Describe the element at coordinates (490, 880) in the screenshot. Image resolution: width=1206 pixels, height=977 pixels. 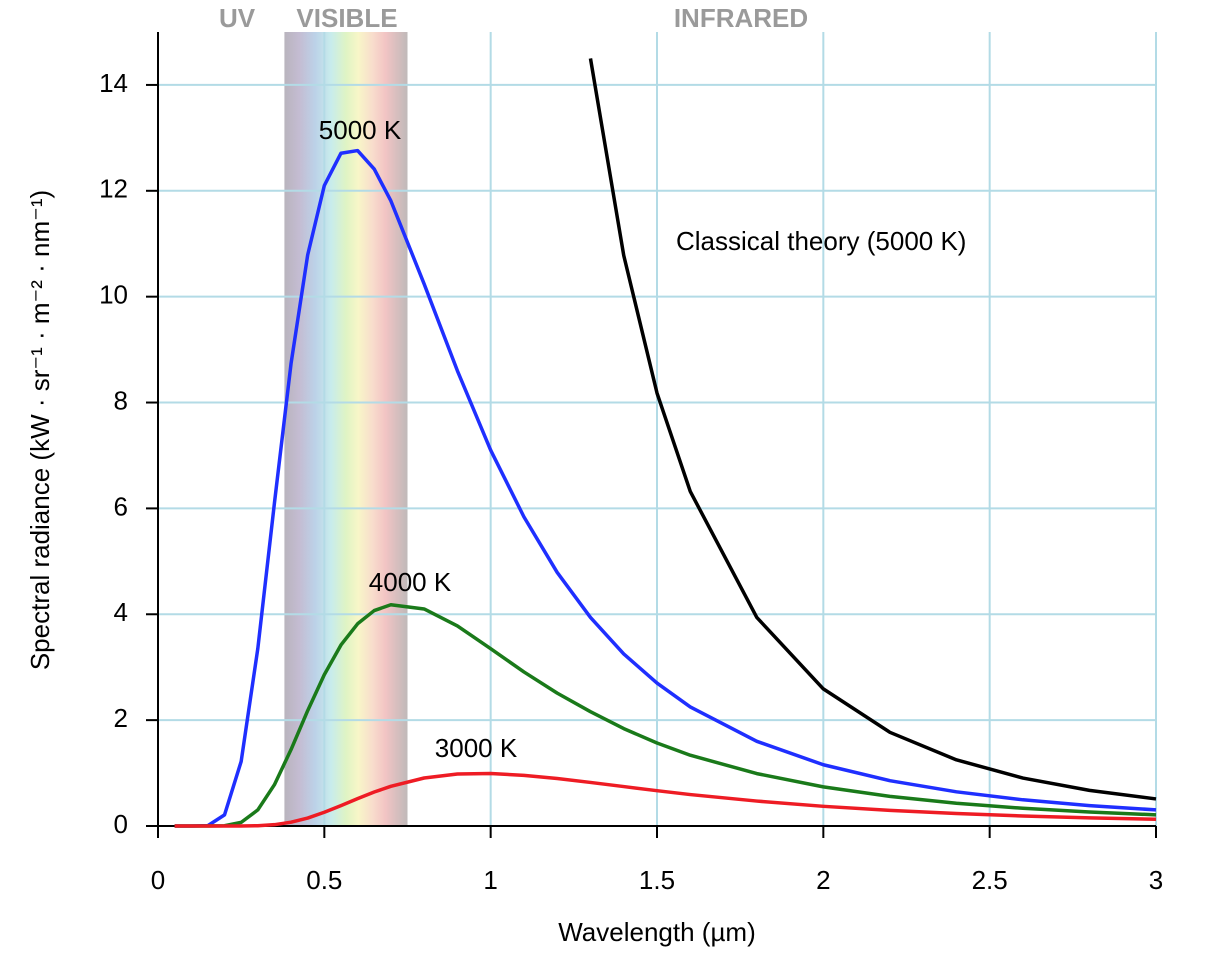
I see `x-tick-label: 1` at that location.